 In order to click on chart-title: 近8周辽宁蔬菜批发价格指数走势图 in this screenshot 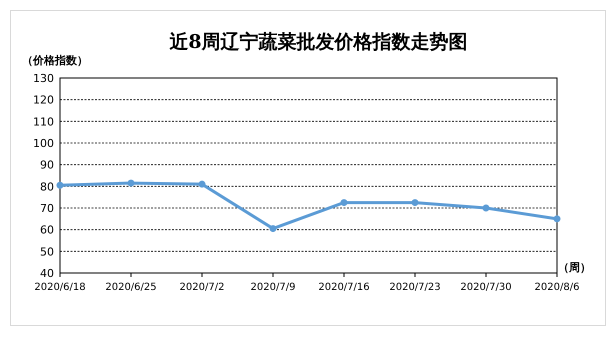, I will do `click(318, 42)`.